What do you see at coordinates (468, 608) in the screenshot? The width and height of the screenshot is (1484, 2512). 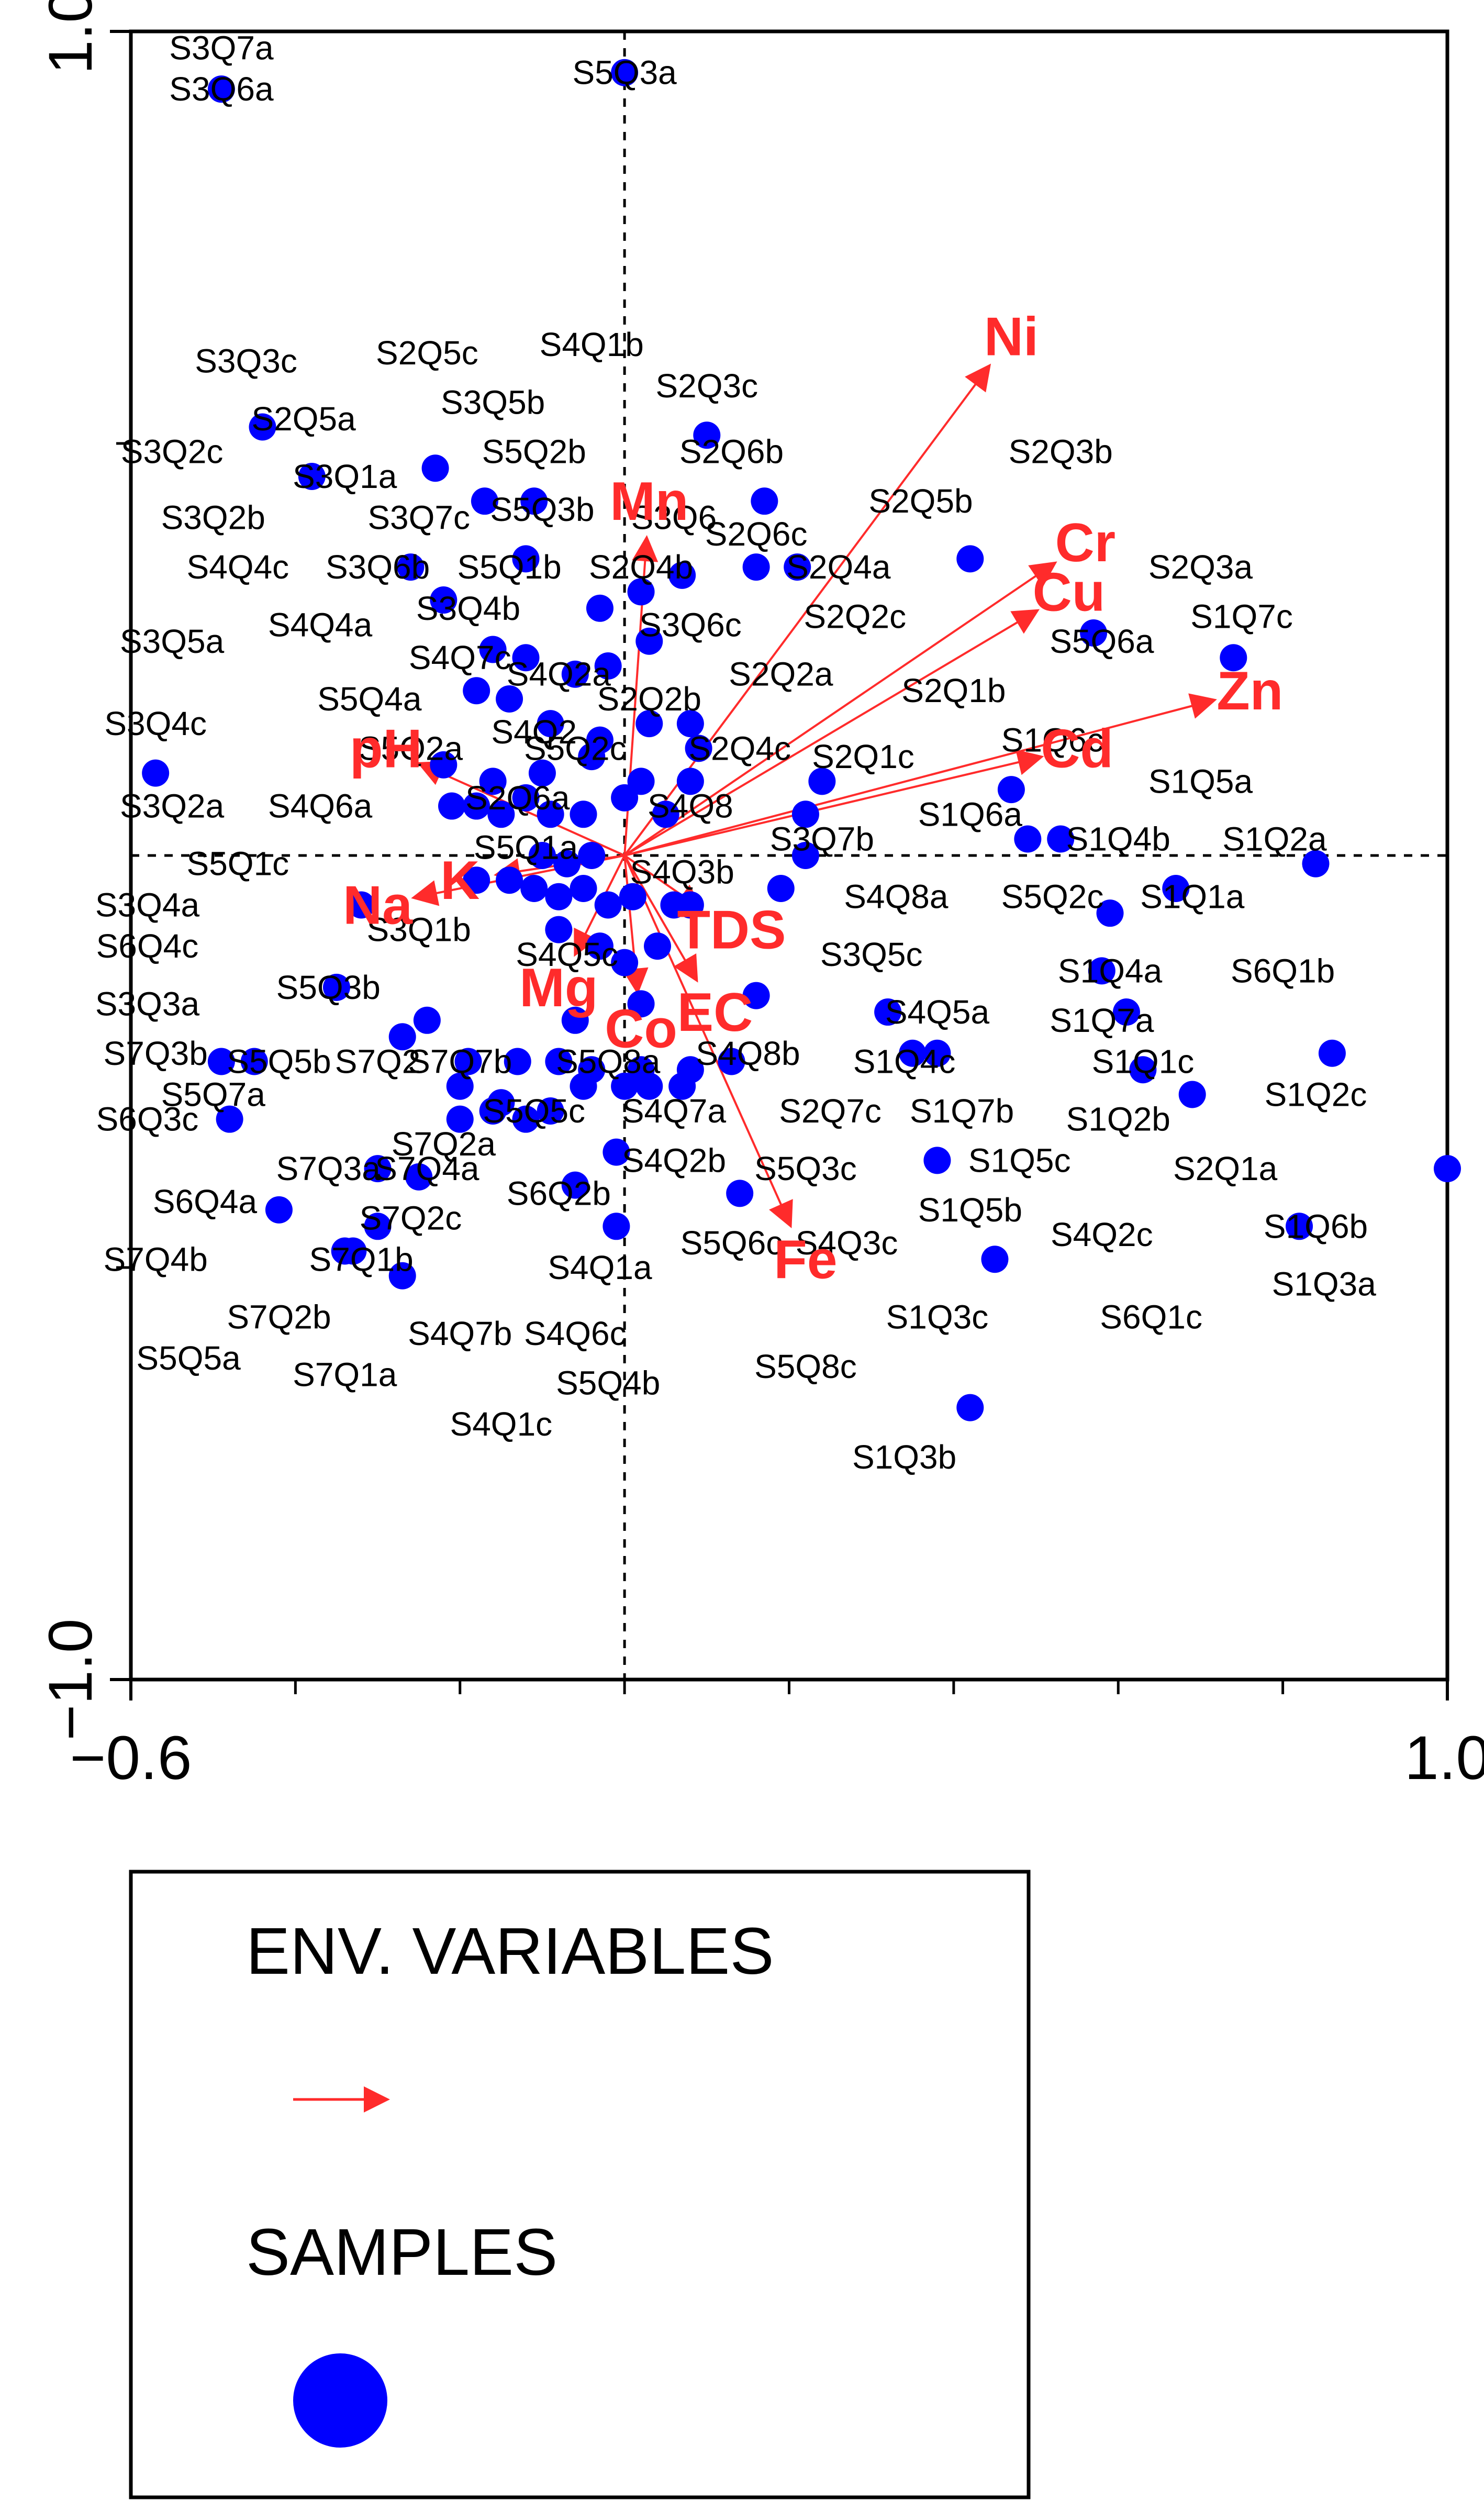 I see `sample-label-s3q4b: S3Q4b` at bounding box center [468, 608].